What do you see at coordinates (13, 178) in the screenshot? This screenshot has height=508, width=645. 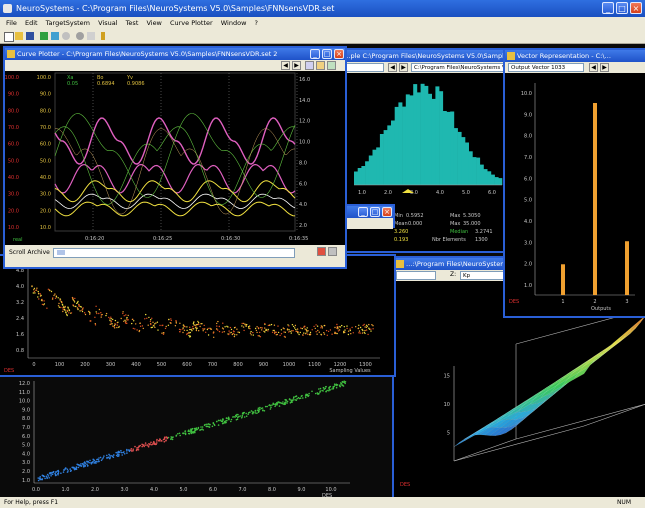 I see `y-tick-label: 40.0` at bounding box center [13, 178].